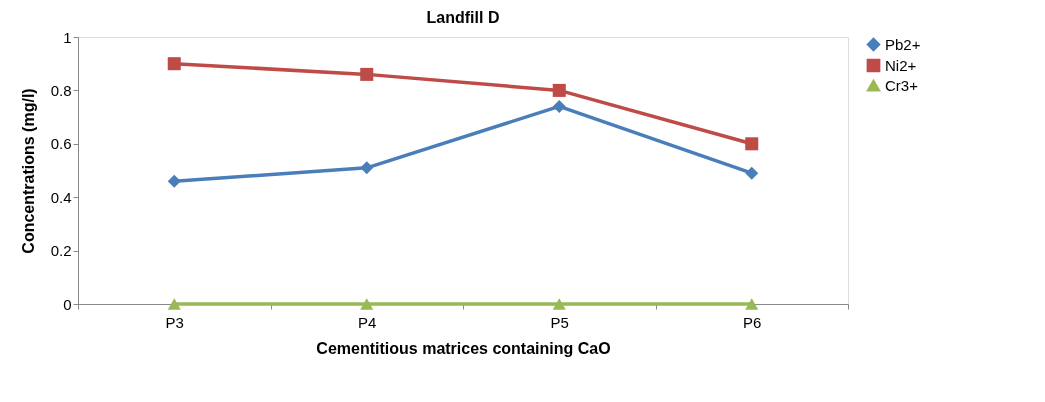  Describe the element at coordinates (367, 322) in the screenshot. I see `x-tick-label: P4` at that location.